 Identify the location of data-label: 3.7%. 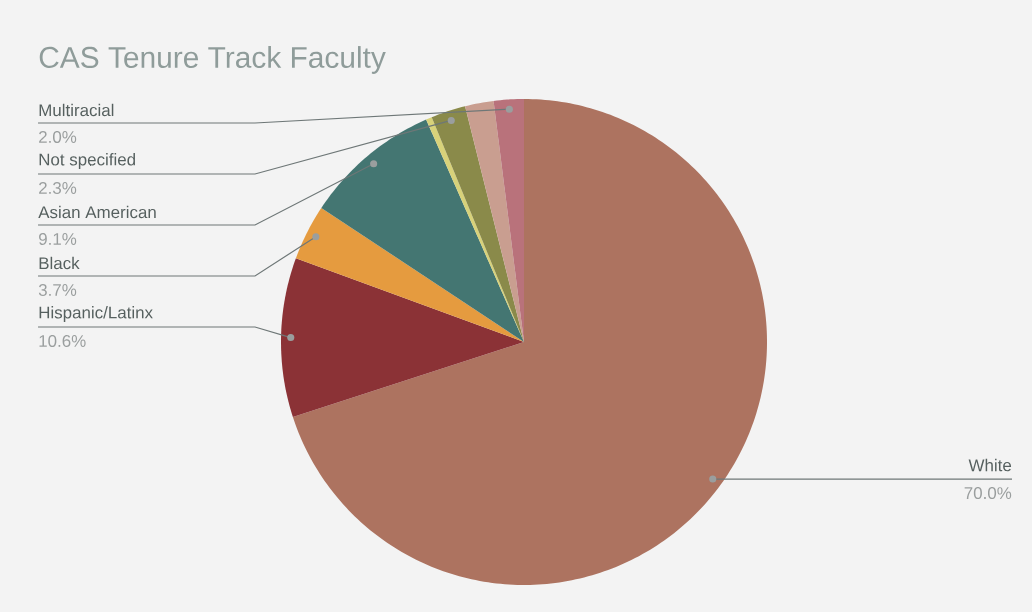
(57, 289).